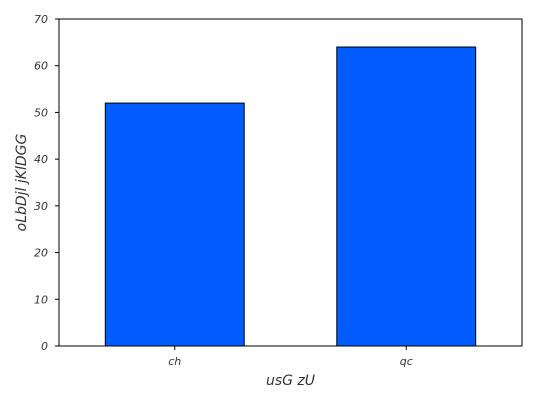 The height and width of the screenshot is (402, 536). What do you see at coordinates (41, 19) in the screenshot?
I see `y-tick-label: 70` at bounding box center [41, 19].